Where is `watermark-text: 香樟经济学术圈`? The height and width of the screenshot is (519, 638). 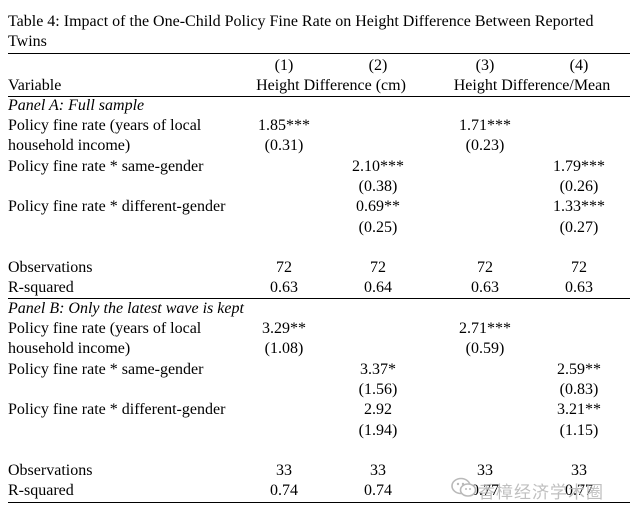 watermark-text: 香樟经济学术圈 is located at coordinates (541, 493).